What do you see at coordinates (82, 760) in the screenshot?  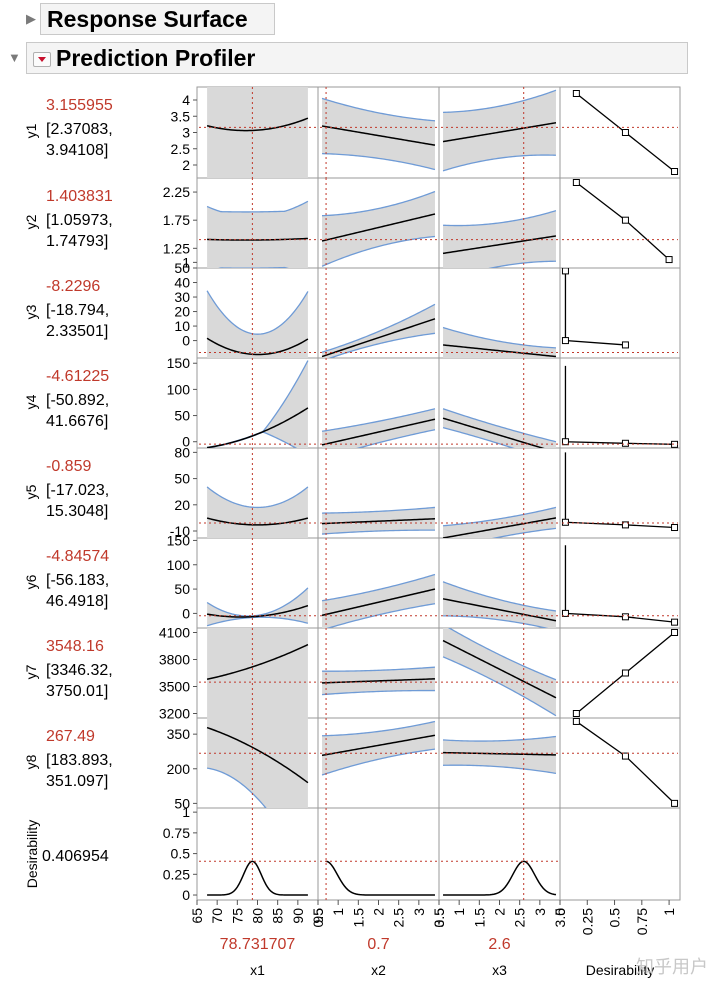 I see `response-confidence-interval: [183.893,` at bounding box center [82, 760].